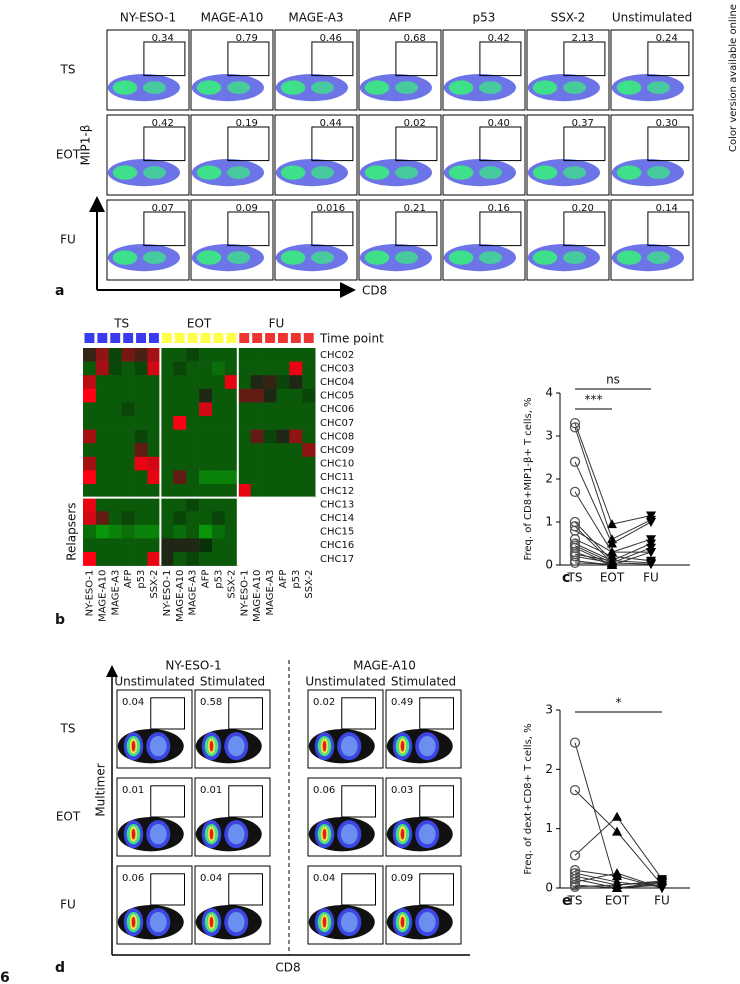 This screenshot has width=740, height=984. I want to click on column-label: NY-ESO-1, so click(167, 593).